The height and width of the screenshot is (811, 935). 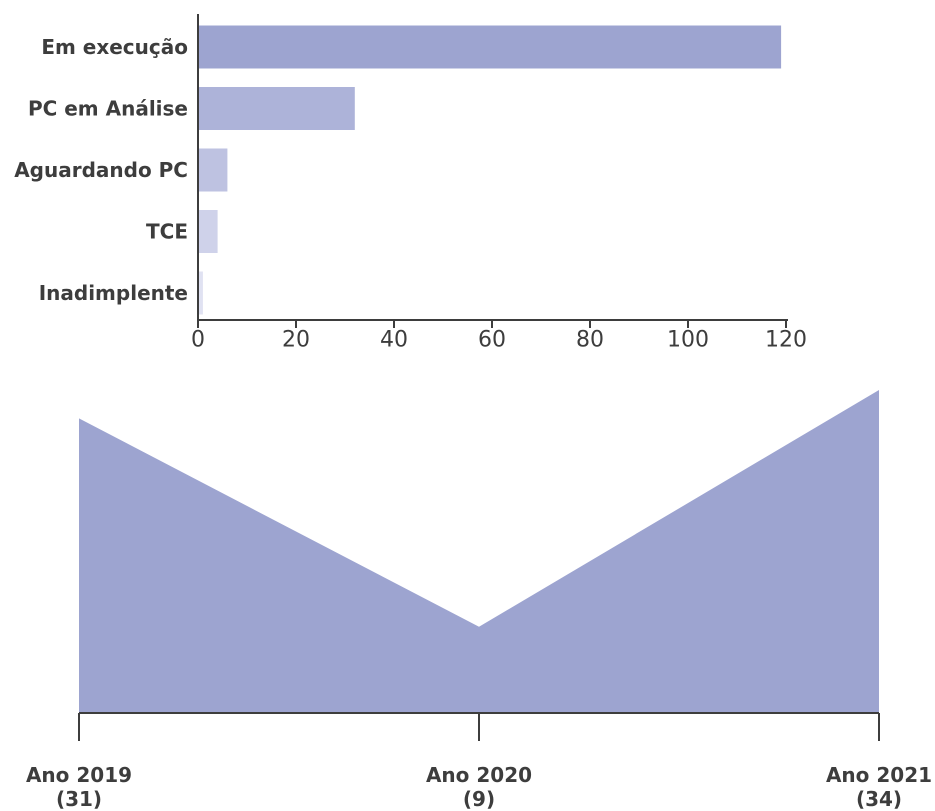 I want to click on x-tick-label: 120, so click(x=786, y=340).